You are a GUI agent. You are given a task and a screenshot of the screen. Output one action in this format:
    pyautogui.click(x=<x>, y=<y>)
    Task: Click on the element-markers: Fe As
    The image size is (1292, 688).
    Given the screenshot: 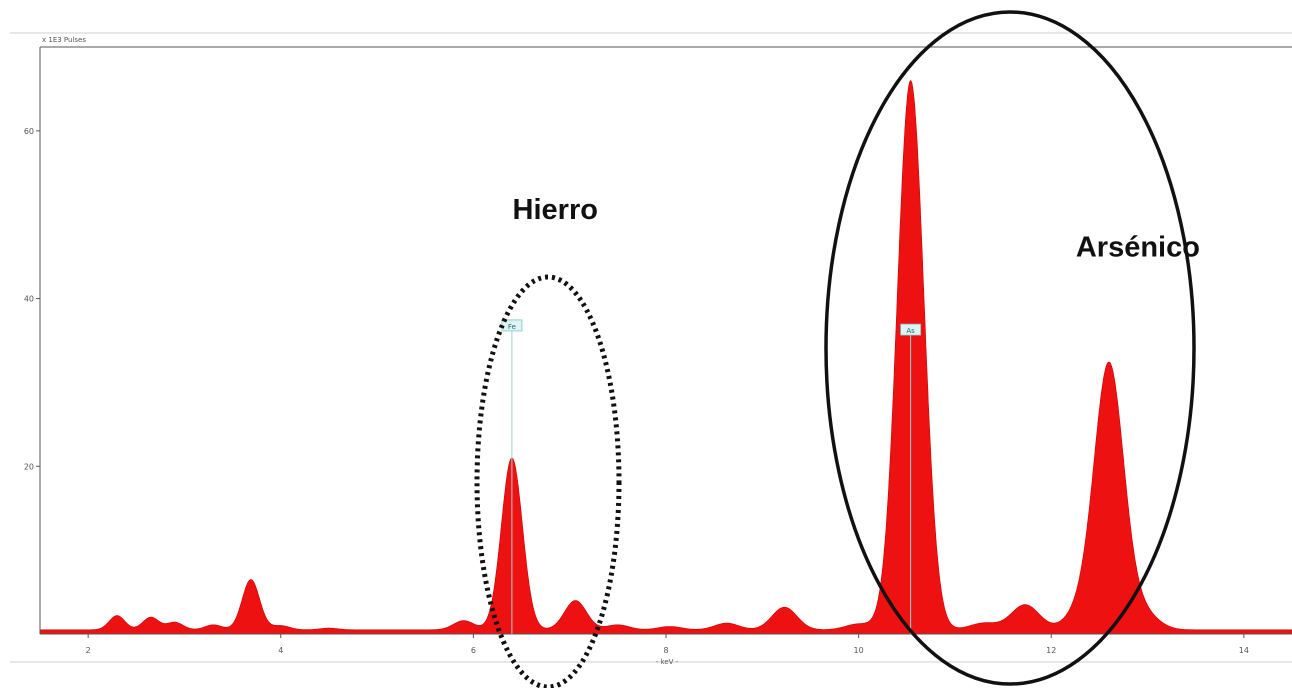 What is the action you would take?
    pyautogui.click(x=711, y=476)
    